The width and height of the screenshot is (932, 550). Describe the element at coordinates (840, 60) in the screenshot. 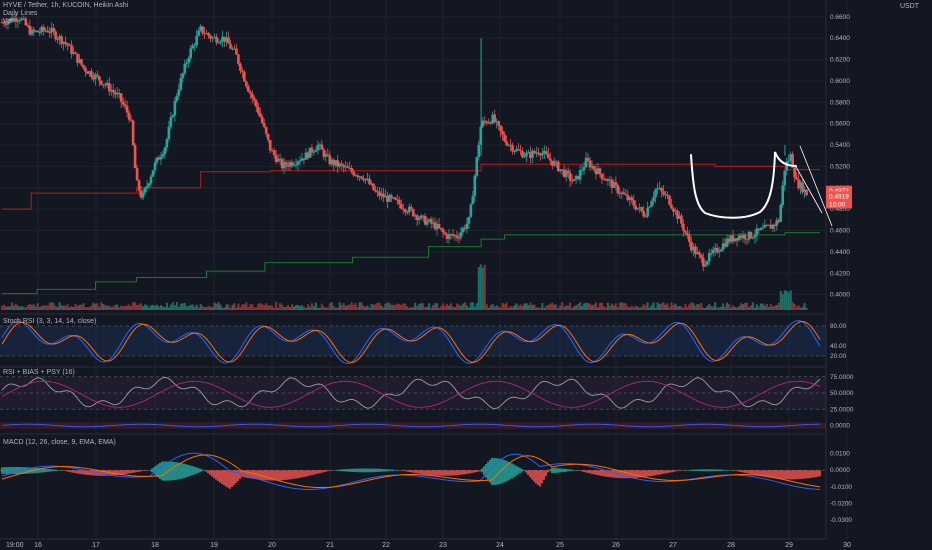

I see `price-tick-label: 0.6200` at that location.